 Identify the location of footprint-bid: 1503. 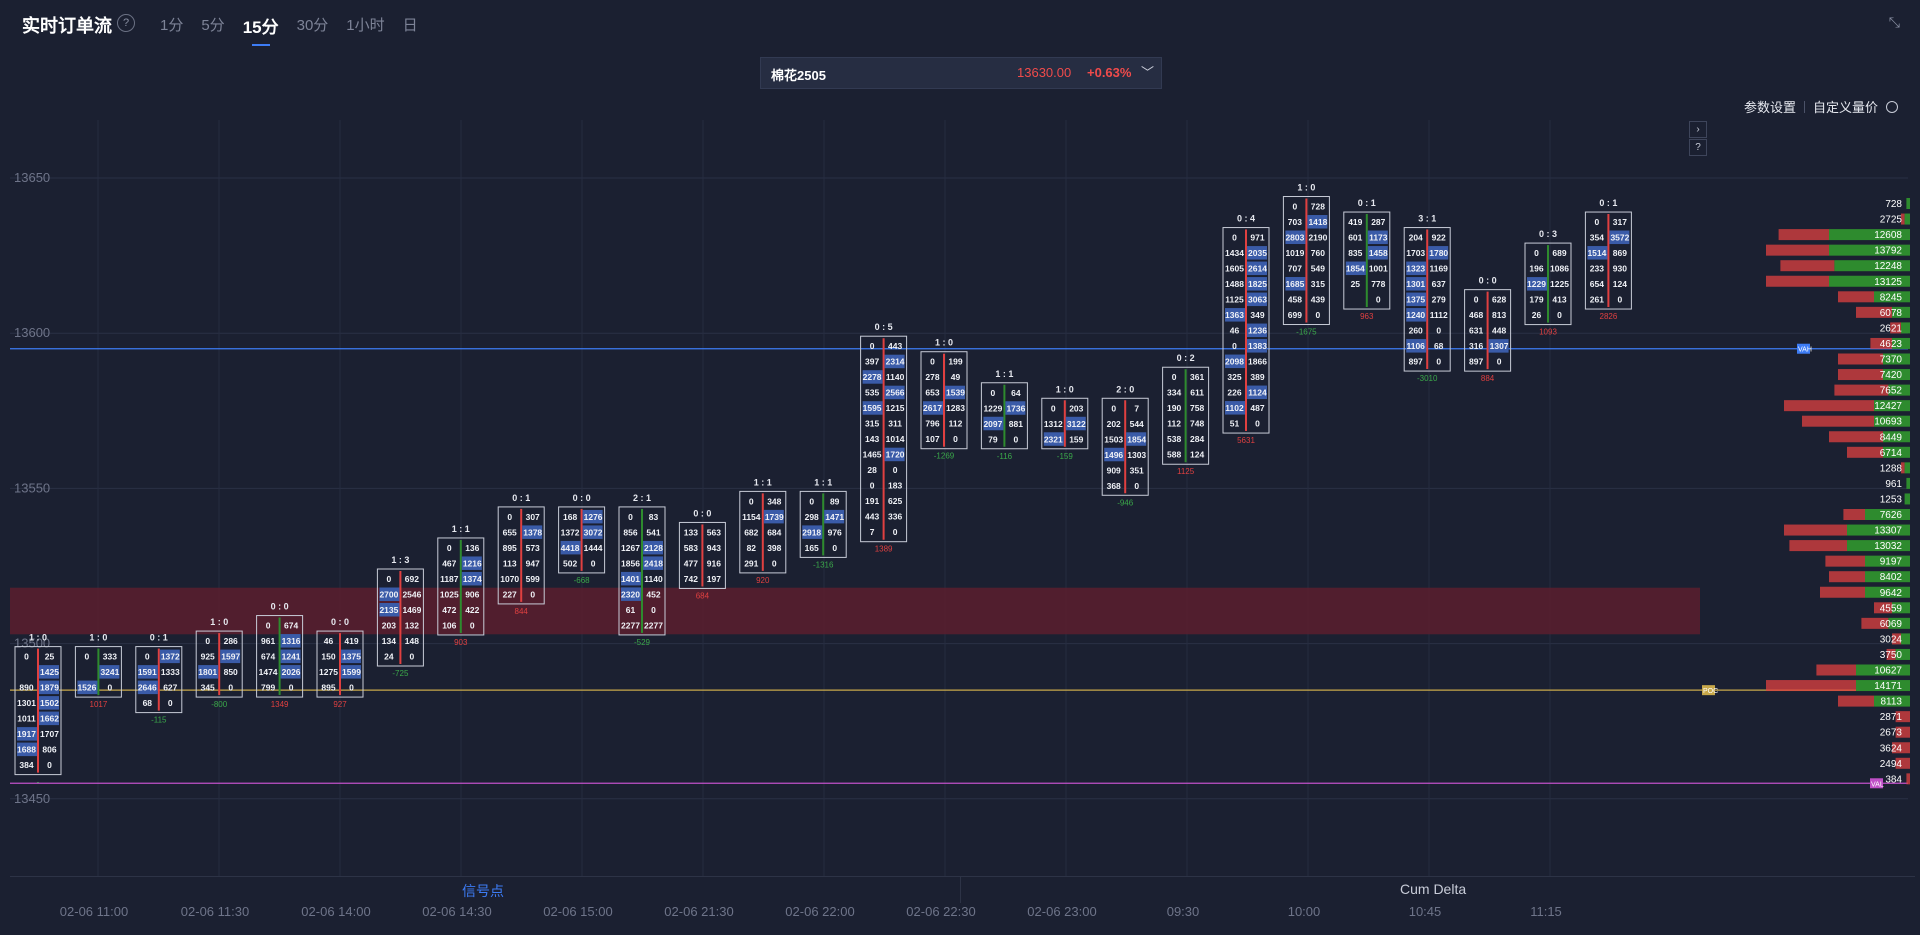
(1113, 439).